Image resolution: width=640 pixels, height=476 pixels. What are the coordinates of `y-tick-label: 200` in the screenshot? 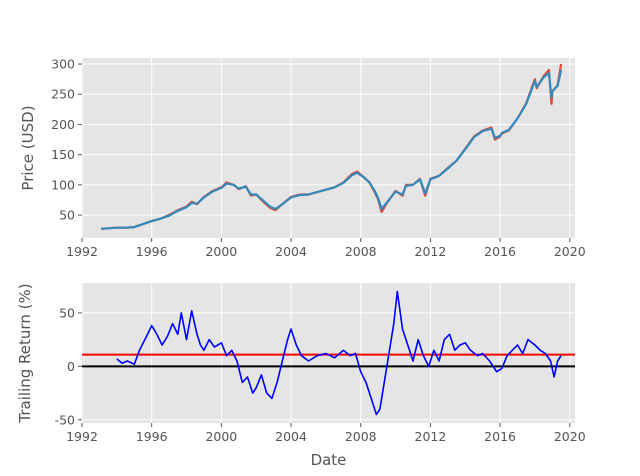 It's located at (63, 124).